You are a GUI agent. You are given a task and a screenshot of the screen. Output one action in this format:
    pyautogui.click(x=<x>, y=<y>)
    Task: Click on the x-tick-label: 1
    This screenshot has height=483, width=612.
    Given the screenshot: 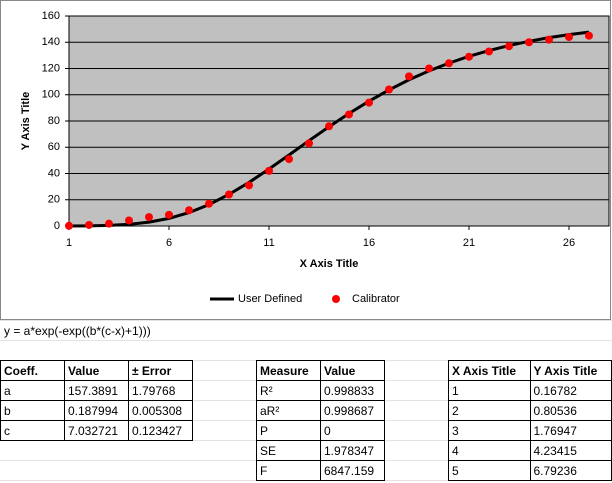 What is the action you would take?
    pyautogui.click(x=69, y=243)
    